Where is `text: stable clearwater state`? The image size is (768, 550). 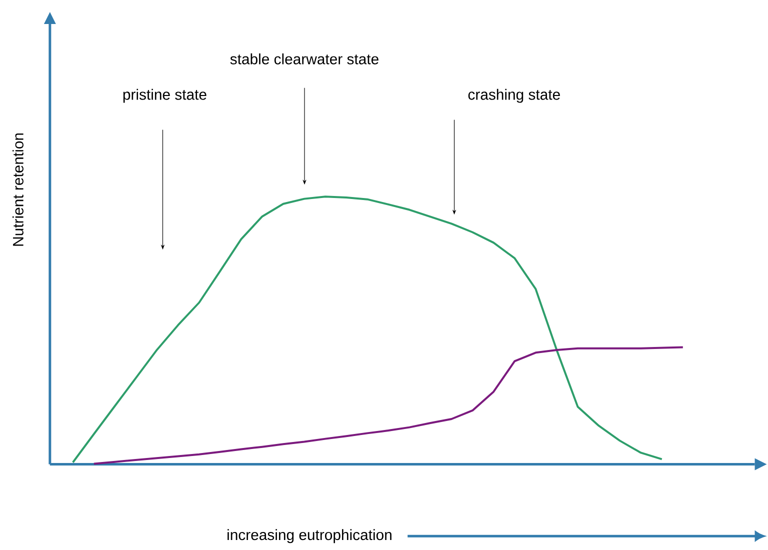 text: stable clearwater state is located at coordinates (304, 58).